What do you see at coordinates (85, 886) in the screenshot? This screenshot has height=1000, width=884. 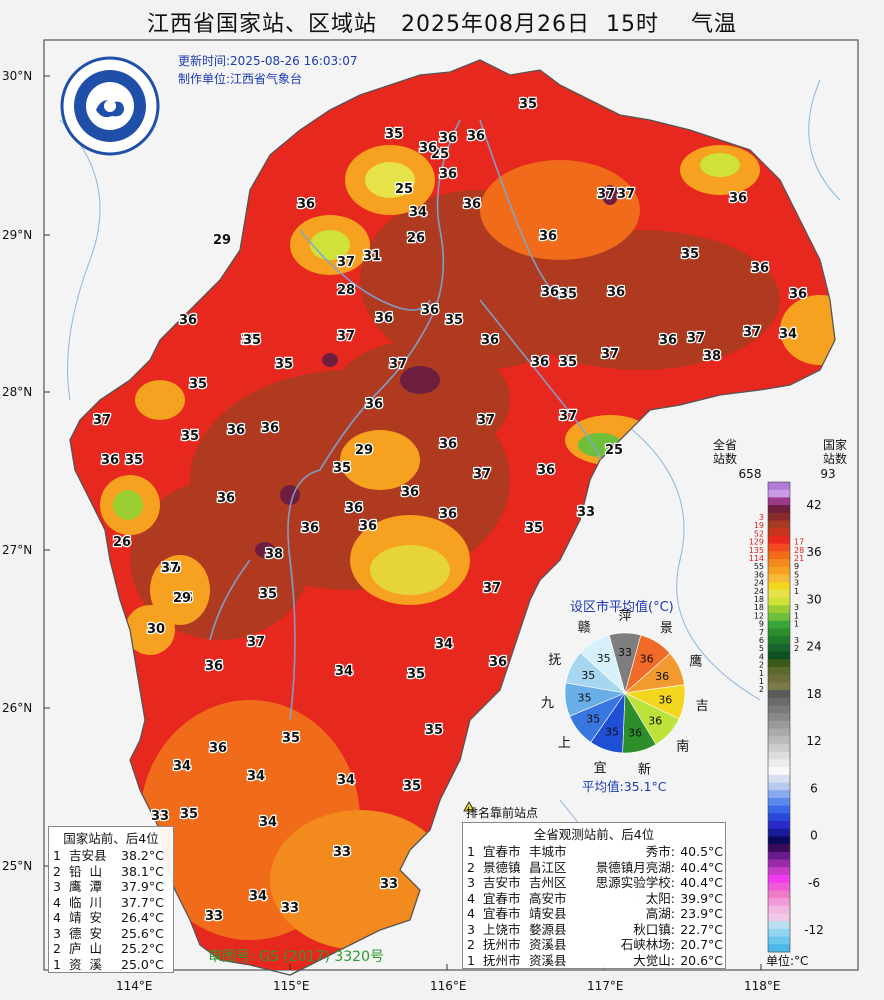 I see `station-name: 鹰 潭` at bounding box center [85, 886].